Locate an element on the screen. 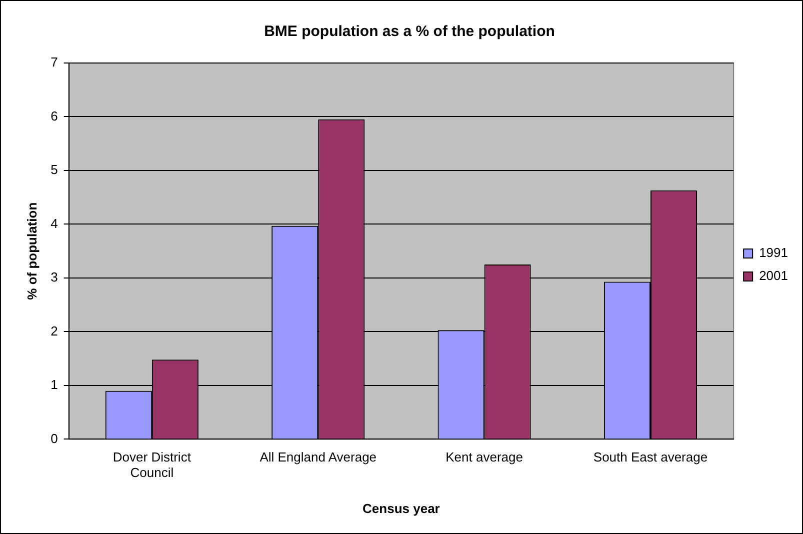 Image resolution: width=803 pixels, height=534 pixels. x-tick-label: South East average is located at coordinates (650, 457).